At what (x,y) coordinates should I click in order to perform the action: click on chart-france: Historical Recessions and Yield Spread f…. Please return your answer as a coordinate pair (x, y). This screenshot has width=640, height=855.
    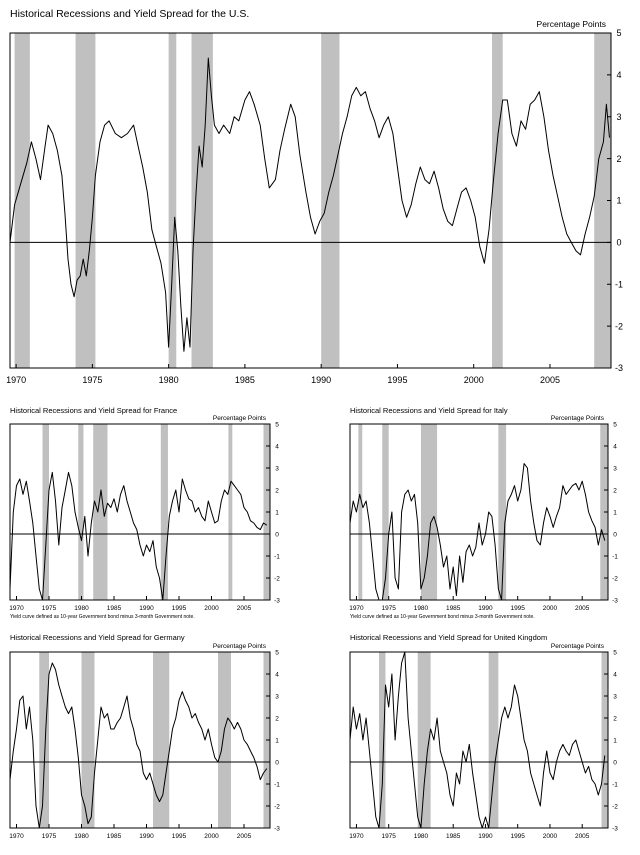
    Looking at the image, I should click on (144, 513).